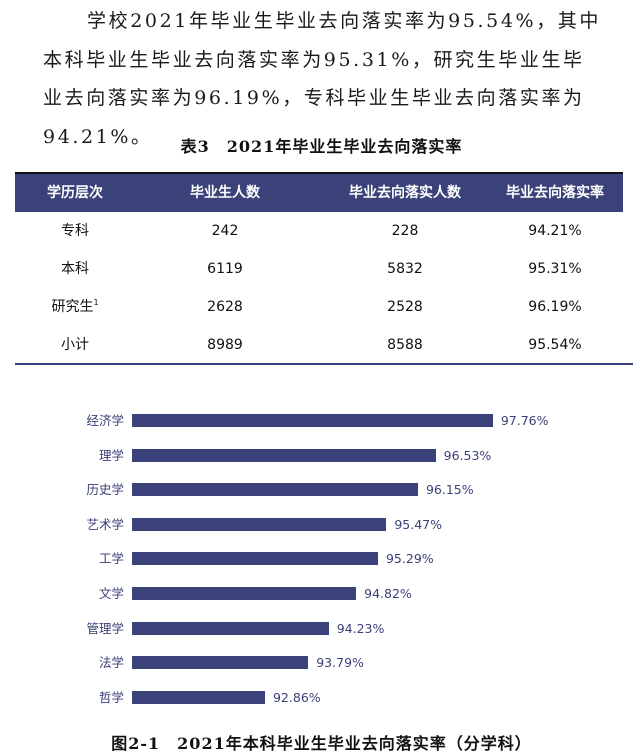 The height and width of the screenshot is (756, 643). I want to click on chart-bar-row: 文学 94.82%, so click(321, 594).